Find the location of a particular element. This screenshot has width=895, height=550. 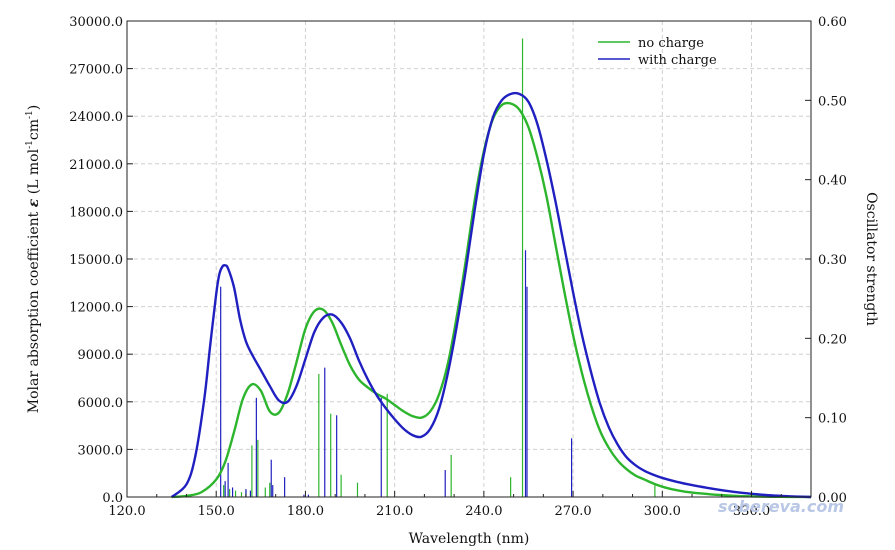

right-axis-title: Oscillator strength is located at coordinates (871, 259).